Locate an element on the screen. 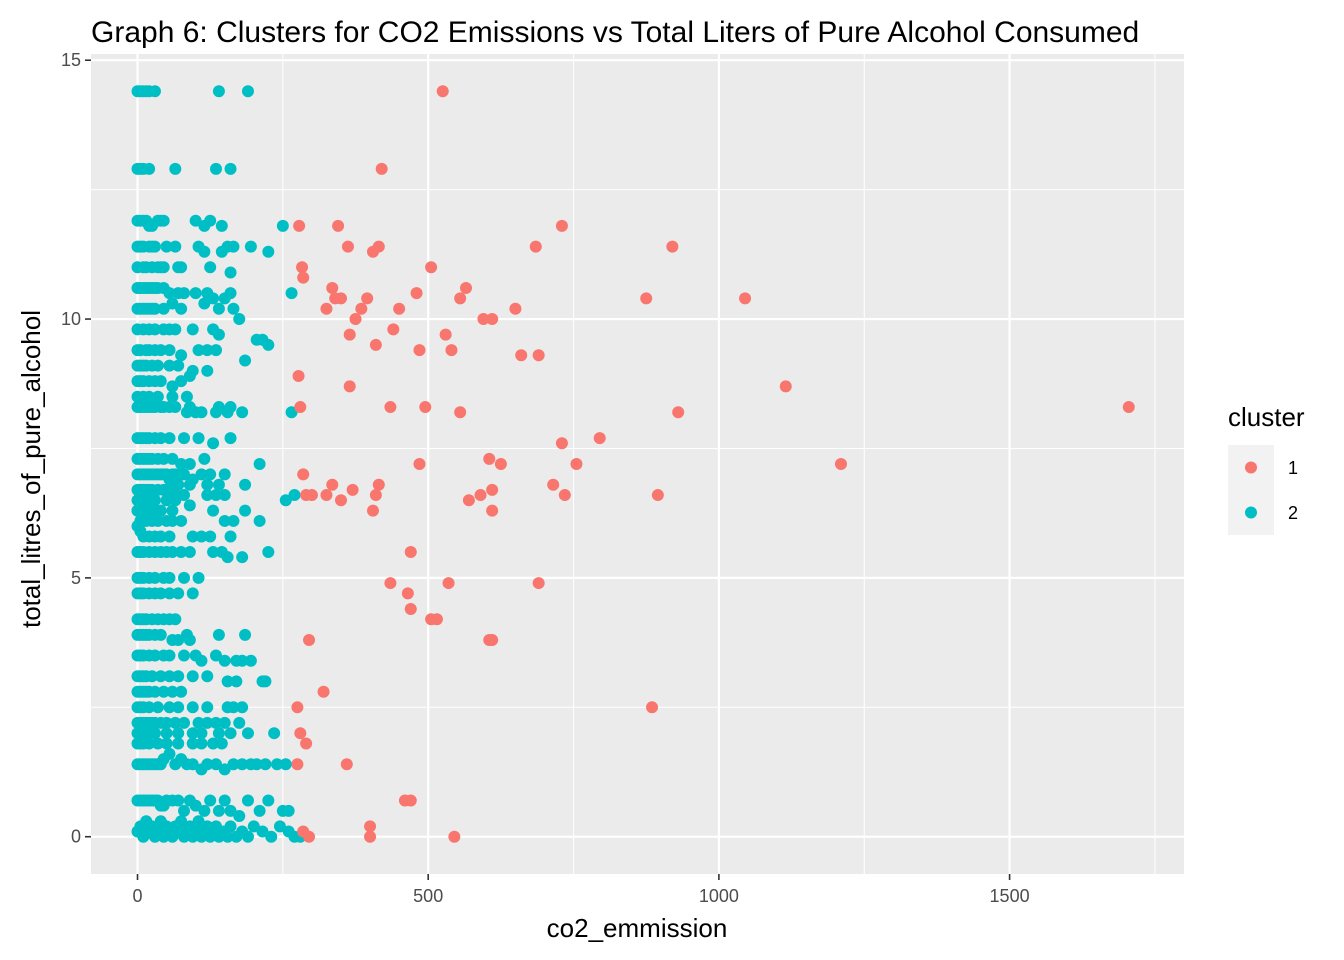 Image resolution: width=1344 pixels, height=960 pixels. y-tick-label: 0 is located at coordinates (76, 837).